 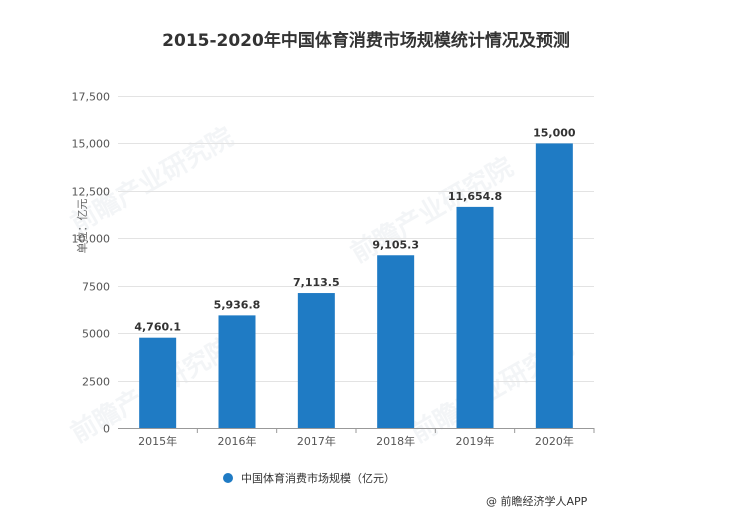 I want to click on legend: 中国体育消费市场规模（亿元）, so click(x=309, y=478).